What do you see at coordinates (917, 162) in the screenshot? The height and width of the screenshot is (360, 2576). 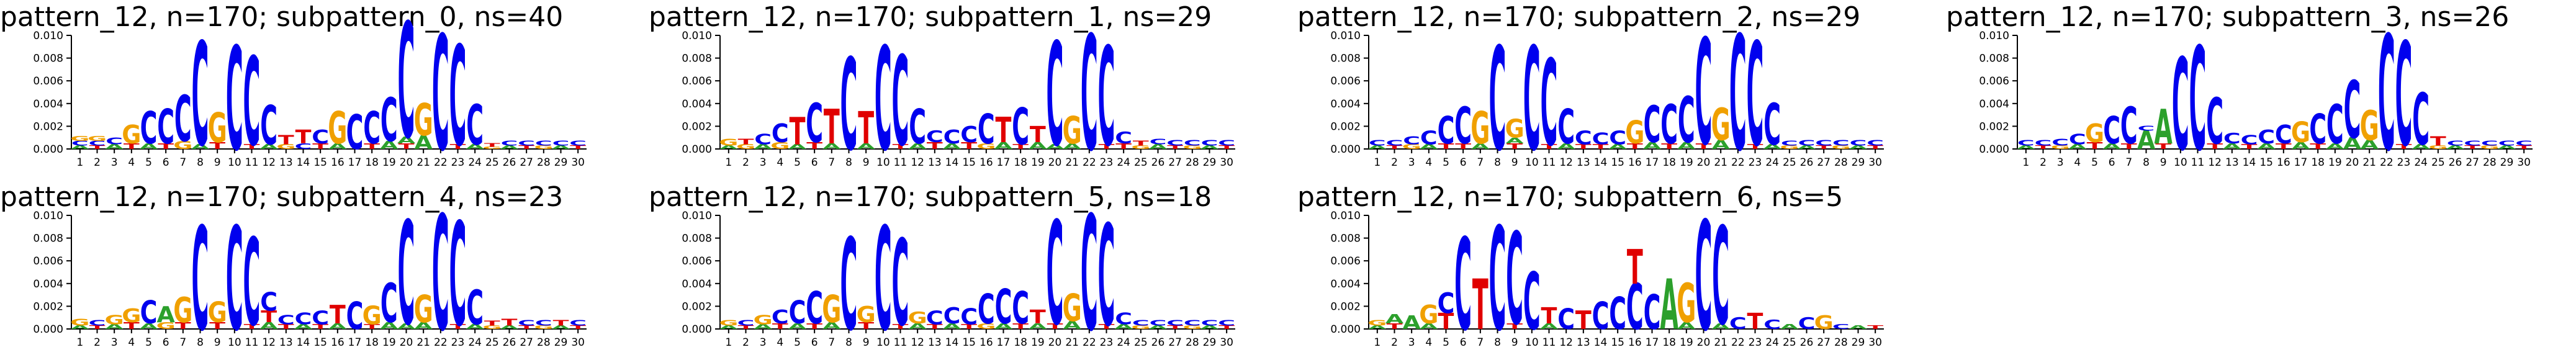 I see `x-tick-label: 12` at bounding box center [917, 162].